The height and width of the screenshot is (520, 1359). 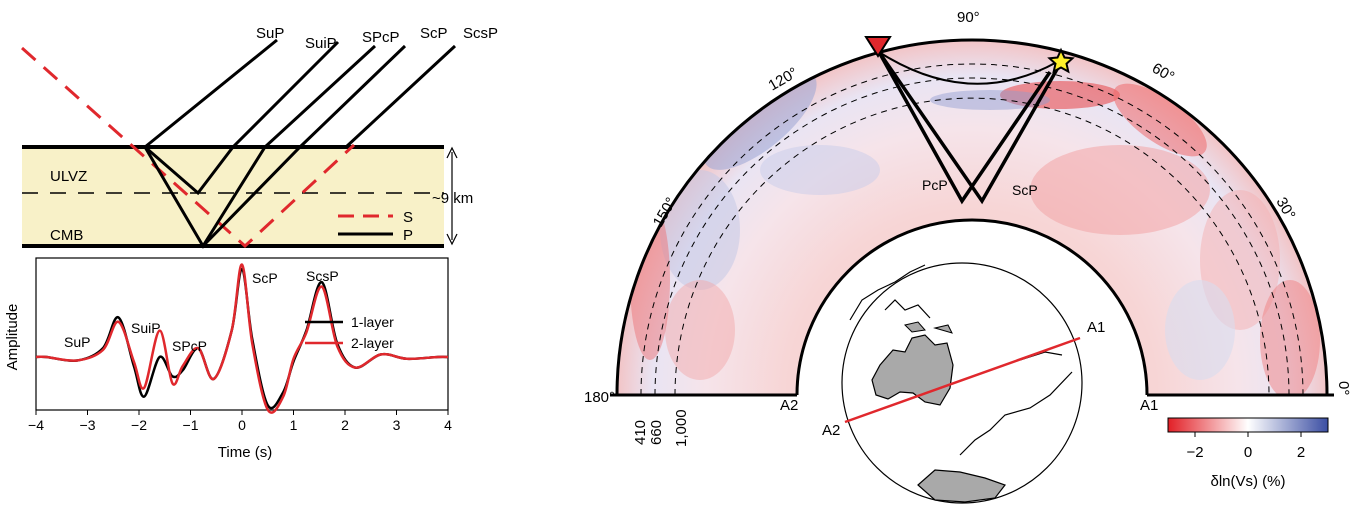 What do you see at coordinates (270, 33) in the screenshot?
I see `ray-label-sup: SuP` at bounding box center [270, 33].